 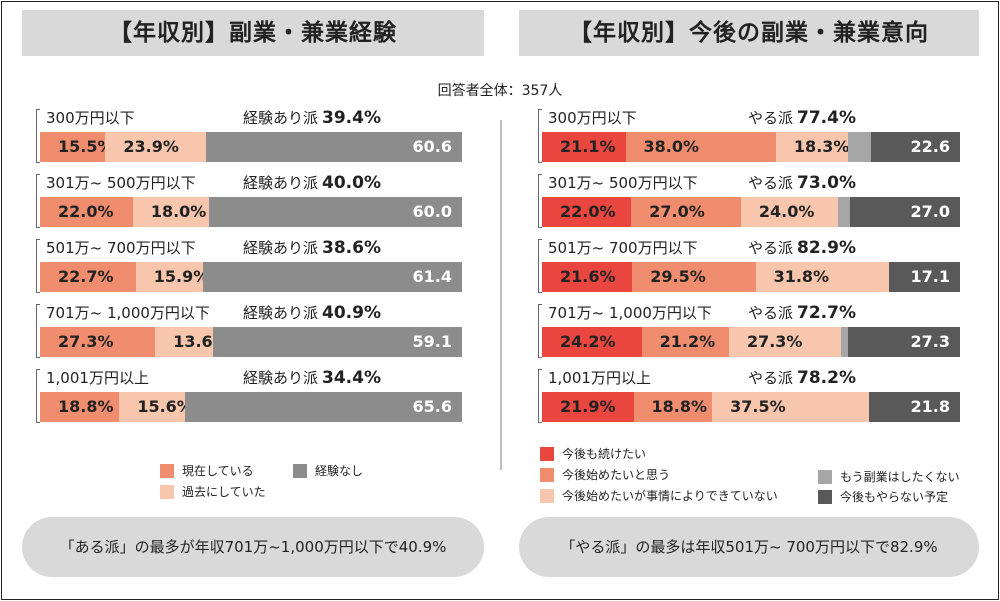 I want to click on left-segment-label: 18.0%, so click(x=178, y=211).